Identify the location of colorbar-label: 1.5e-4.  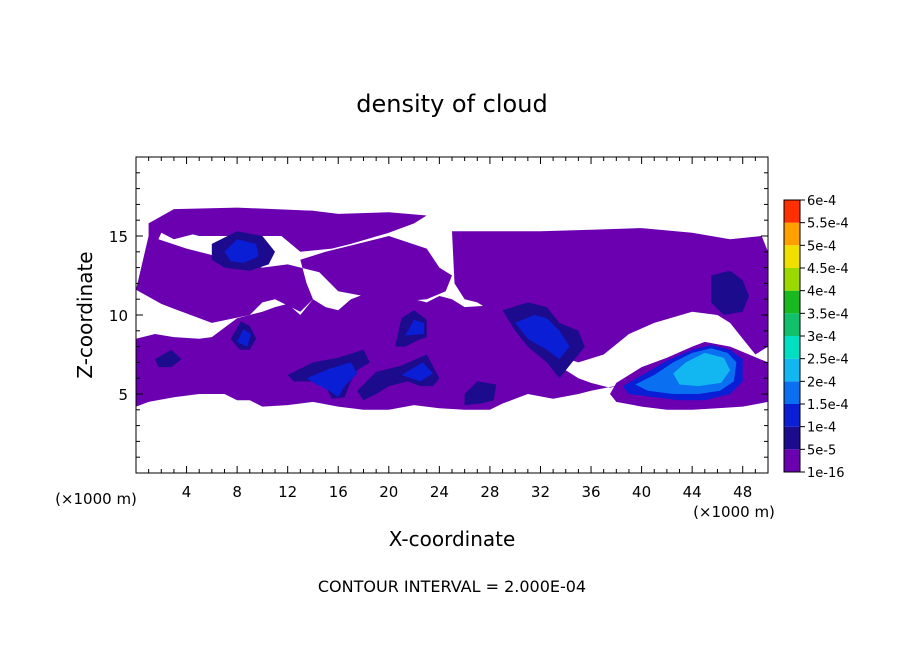
(828, 405).